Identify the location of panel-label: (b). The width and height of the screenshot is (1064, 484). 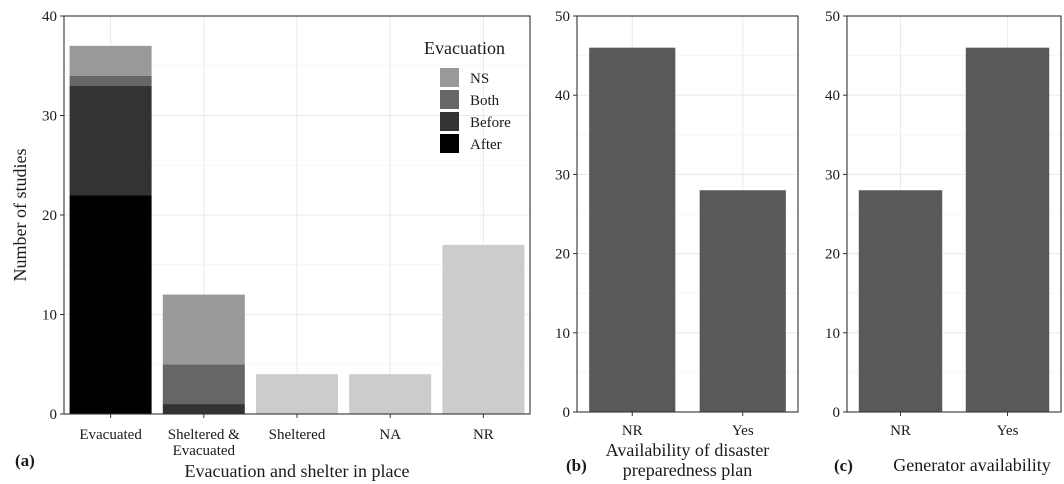
(576, 465).